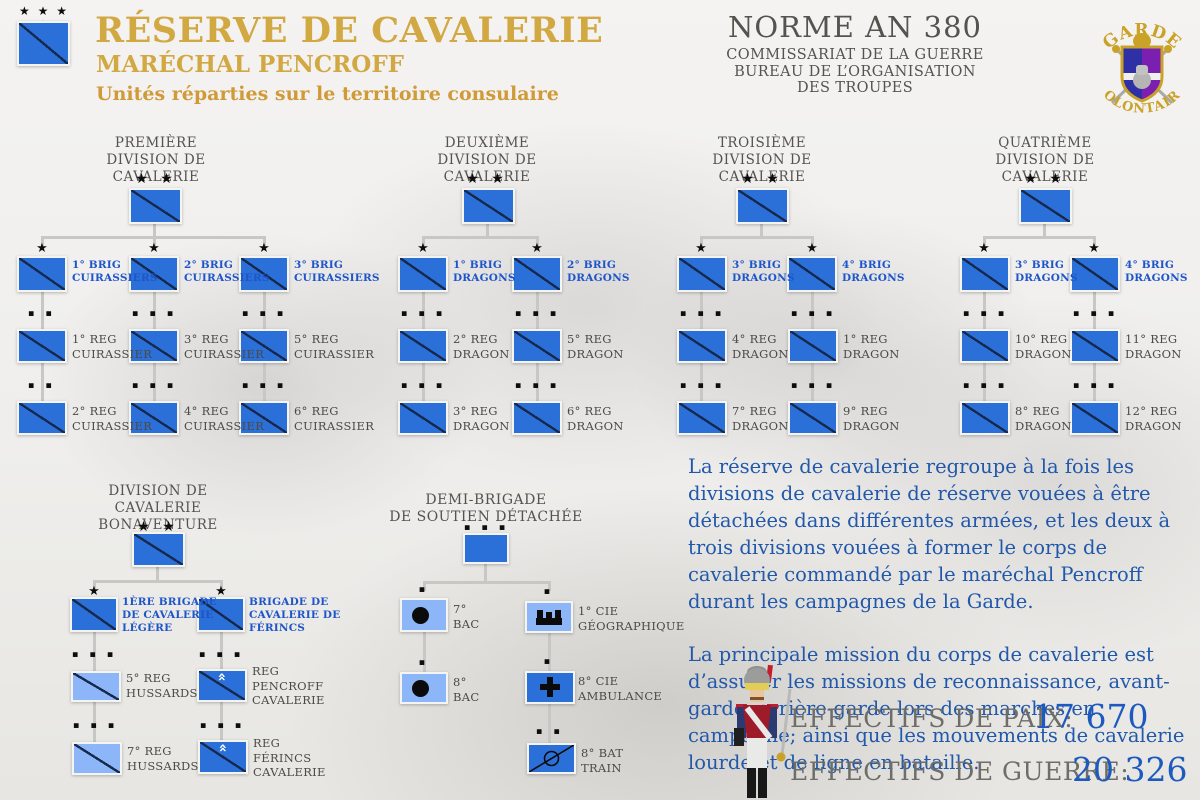  What do you see at coordinates (466, 689) in the screenshot?
I see `support-unit-label: 8° BAC` at bounding box center [466, 689].